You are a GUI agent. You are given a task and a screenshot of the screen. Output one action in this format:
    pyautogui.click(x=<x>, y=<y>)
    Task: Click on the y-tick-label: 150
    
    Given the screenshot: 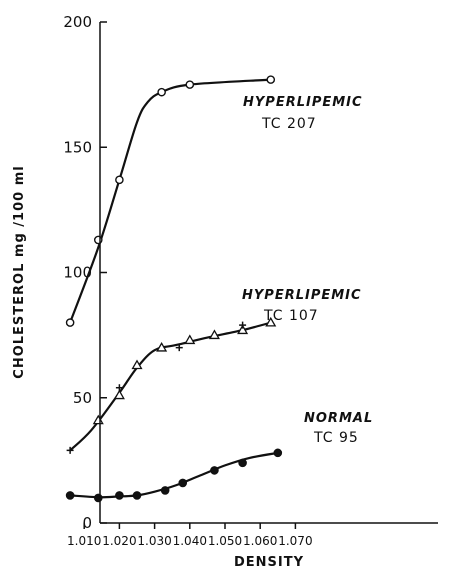 What is the action you would take?
    pyautogui.click(x=77, y=147)
    